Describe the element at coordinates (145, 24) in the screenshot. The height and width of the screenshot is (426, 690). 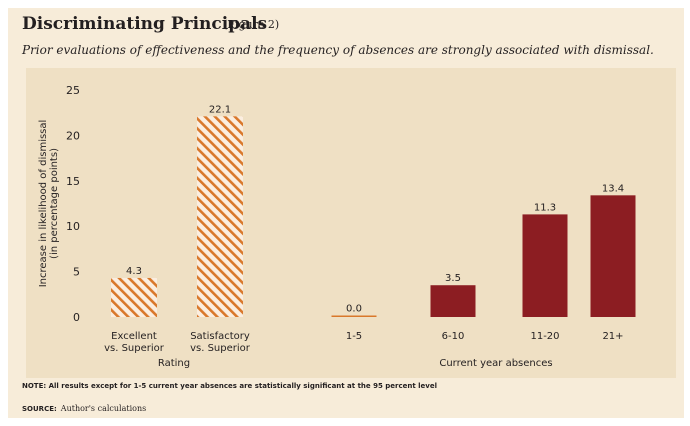
I see `figure-title: Discriminating Principals` at that location.